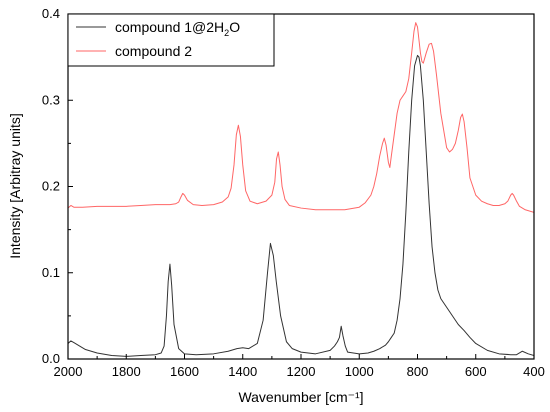 This screenshot has height=412, width=550. I want to click on legend: compound 1@2H2O compound 2, so click(171, 40).